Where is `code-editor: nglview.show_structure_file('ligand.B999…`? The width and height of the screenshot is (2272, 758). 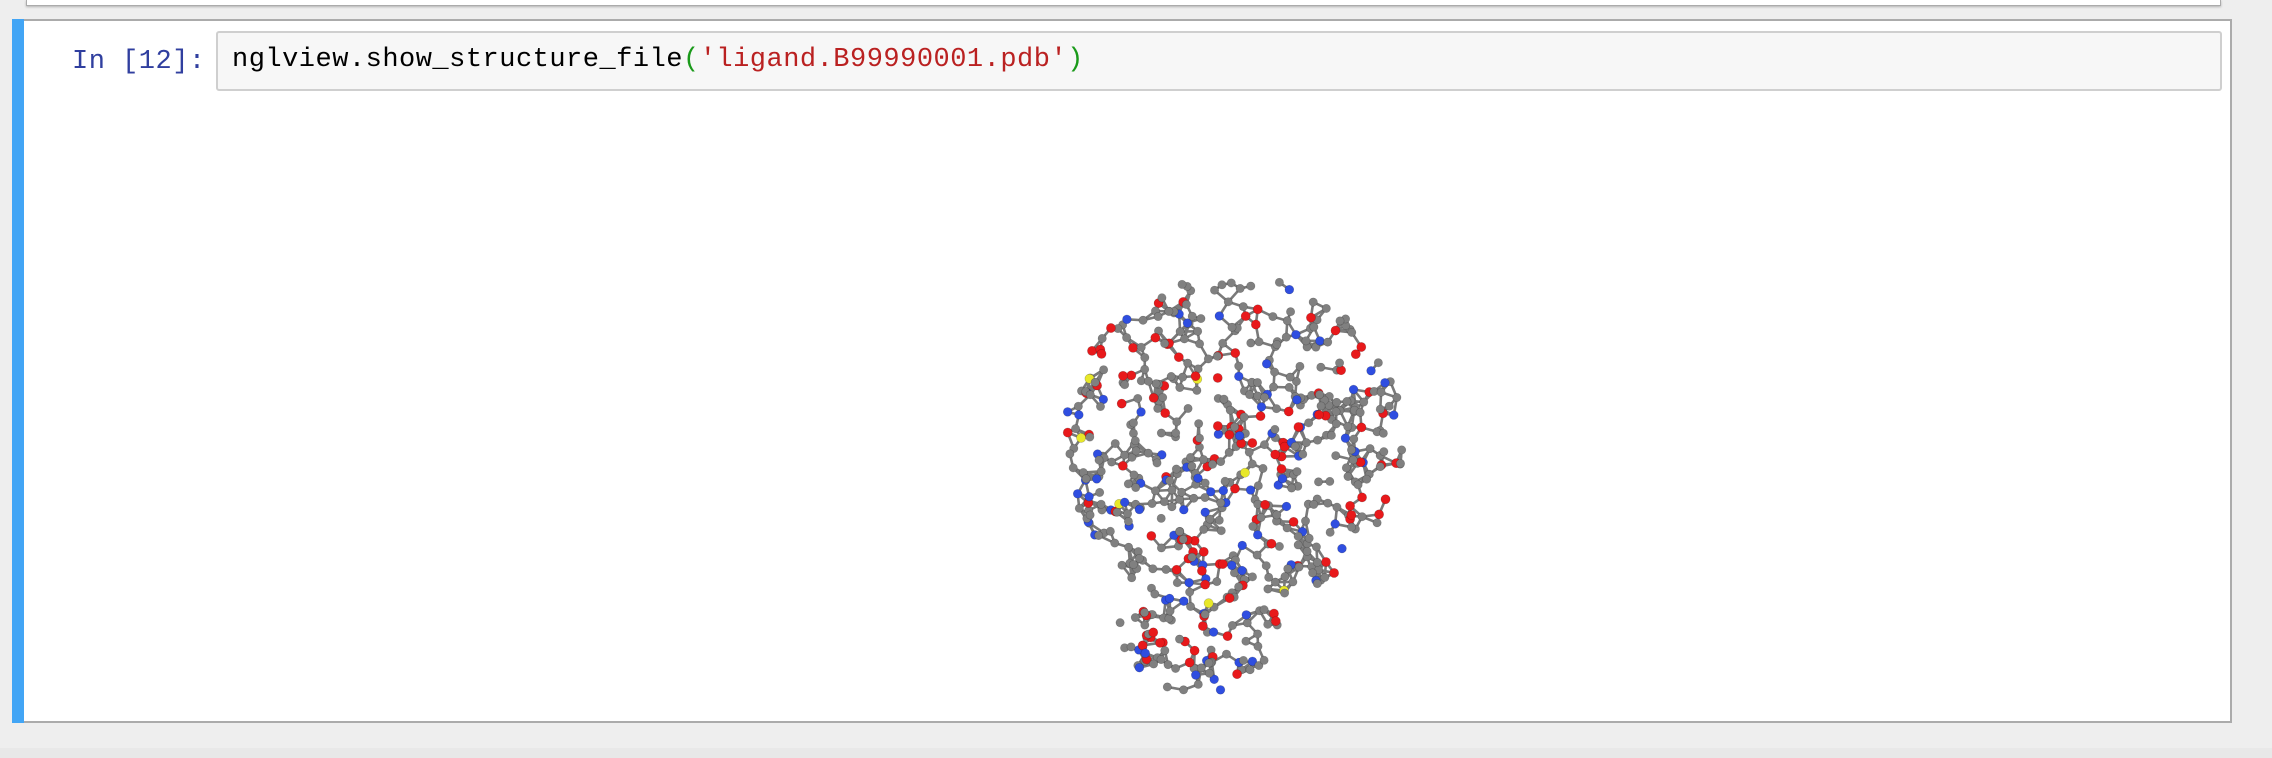
code-editor: nglview.show_structure_file('ligand.B999… is located at coordinates (1219, 61).